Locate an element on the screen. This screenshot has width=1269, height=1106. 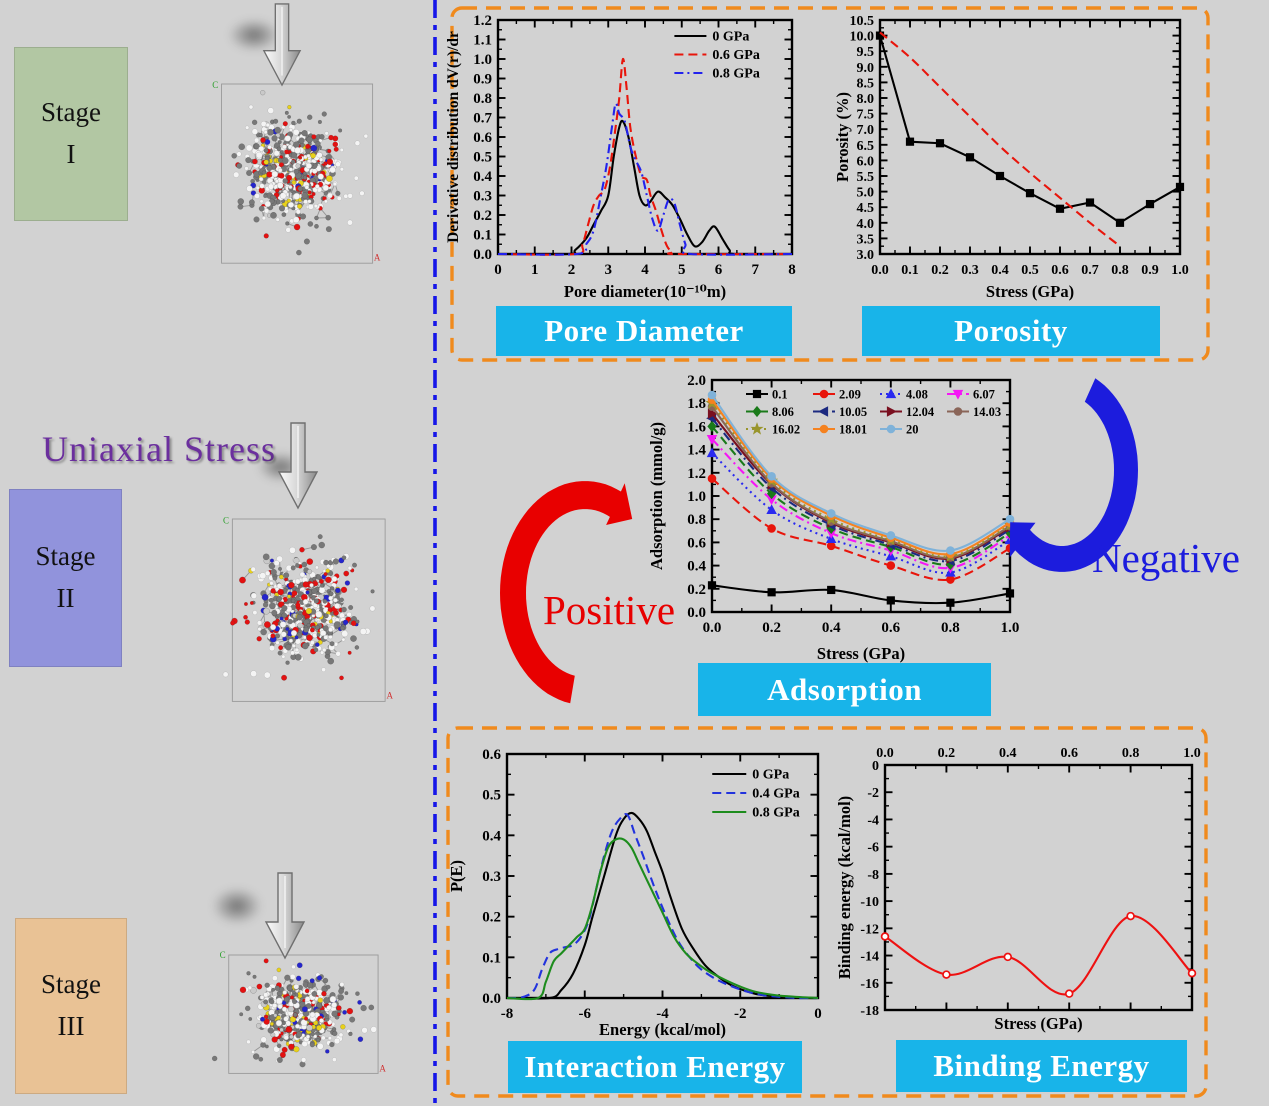
svg-text: 0.9 is located at coordinates (482, 80).